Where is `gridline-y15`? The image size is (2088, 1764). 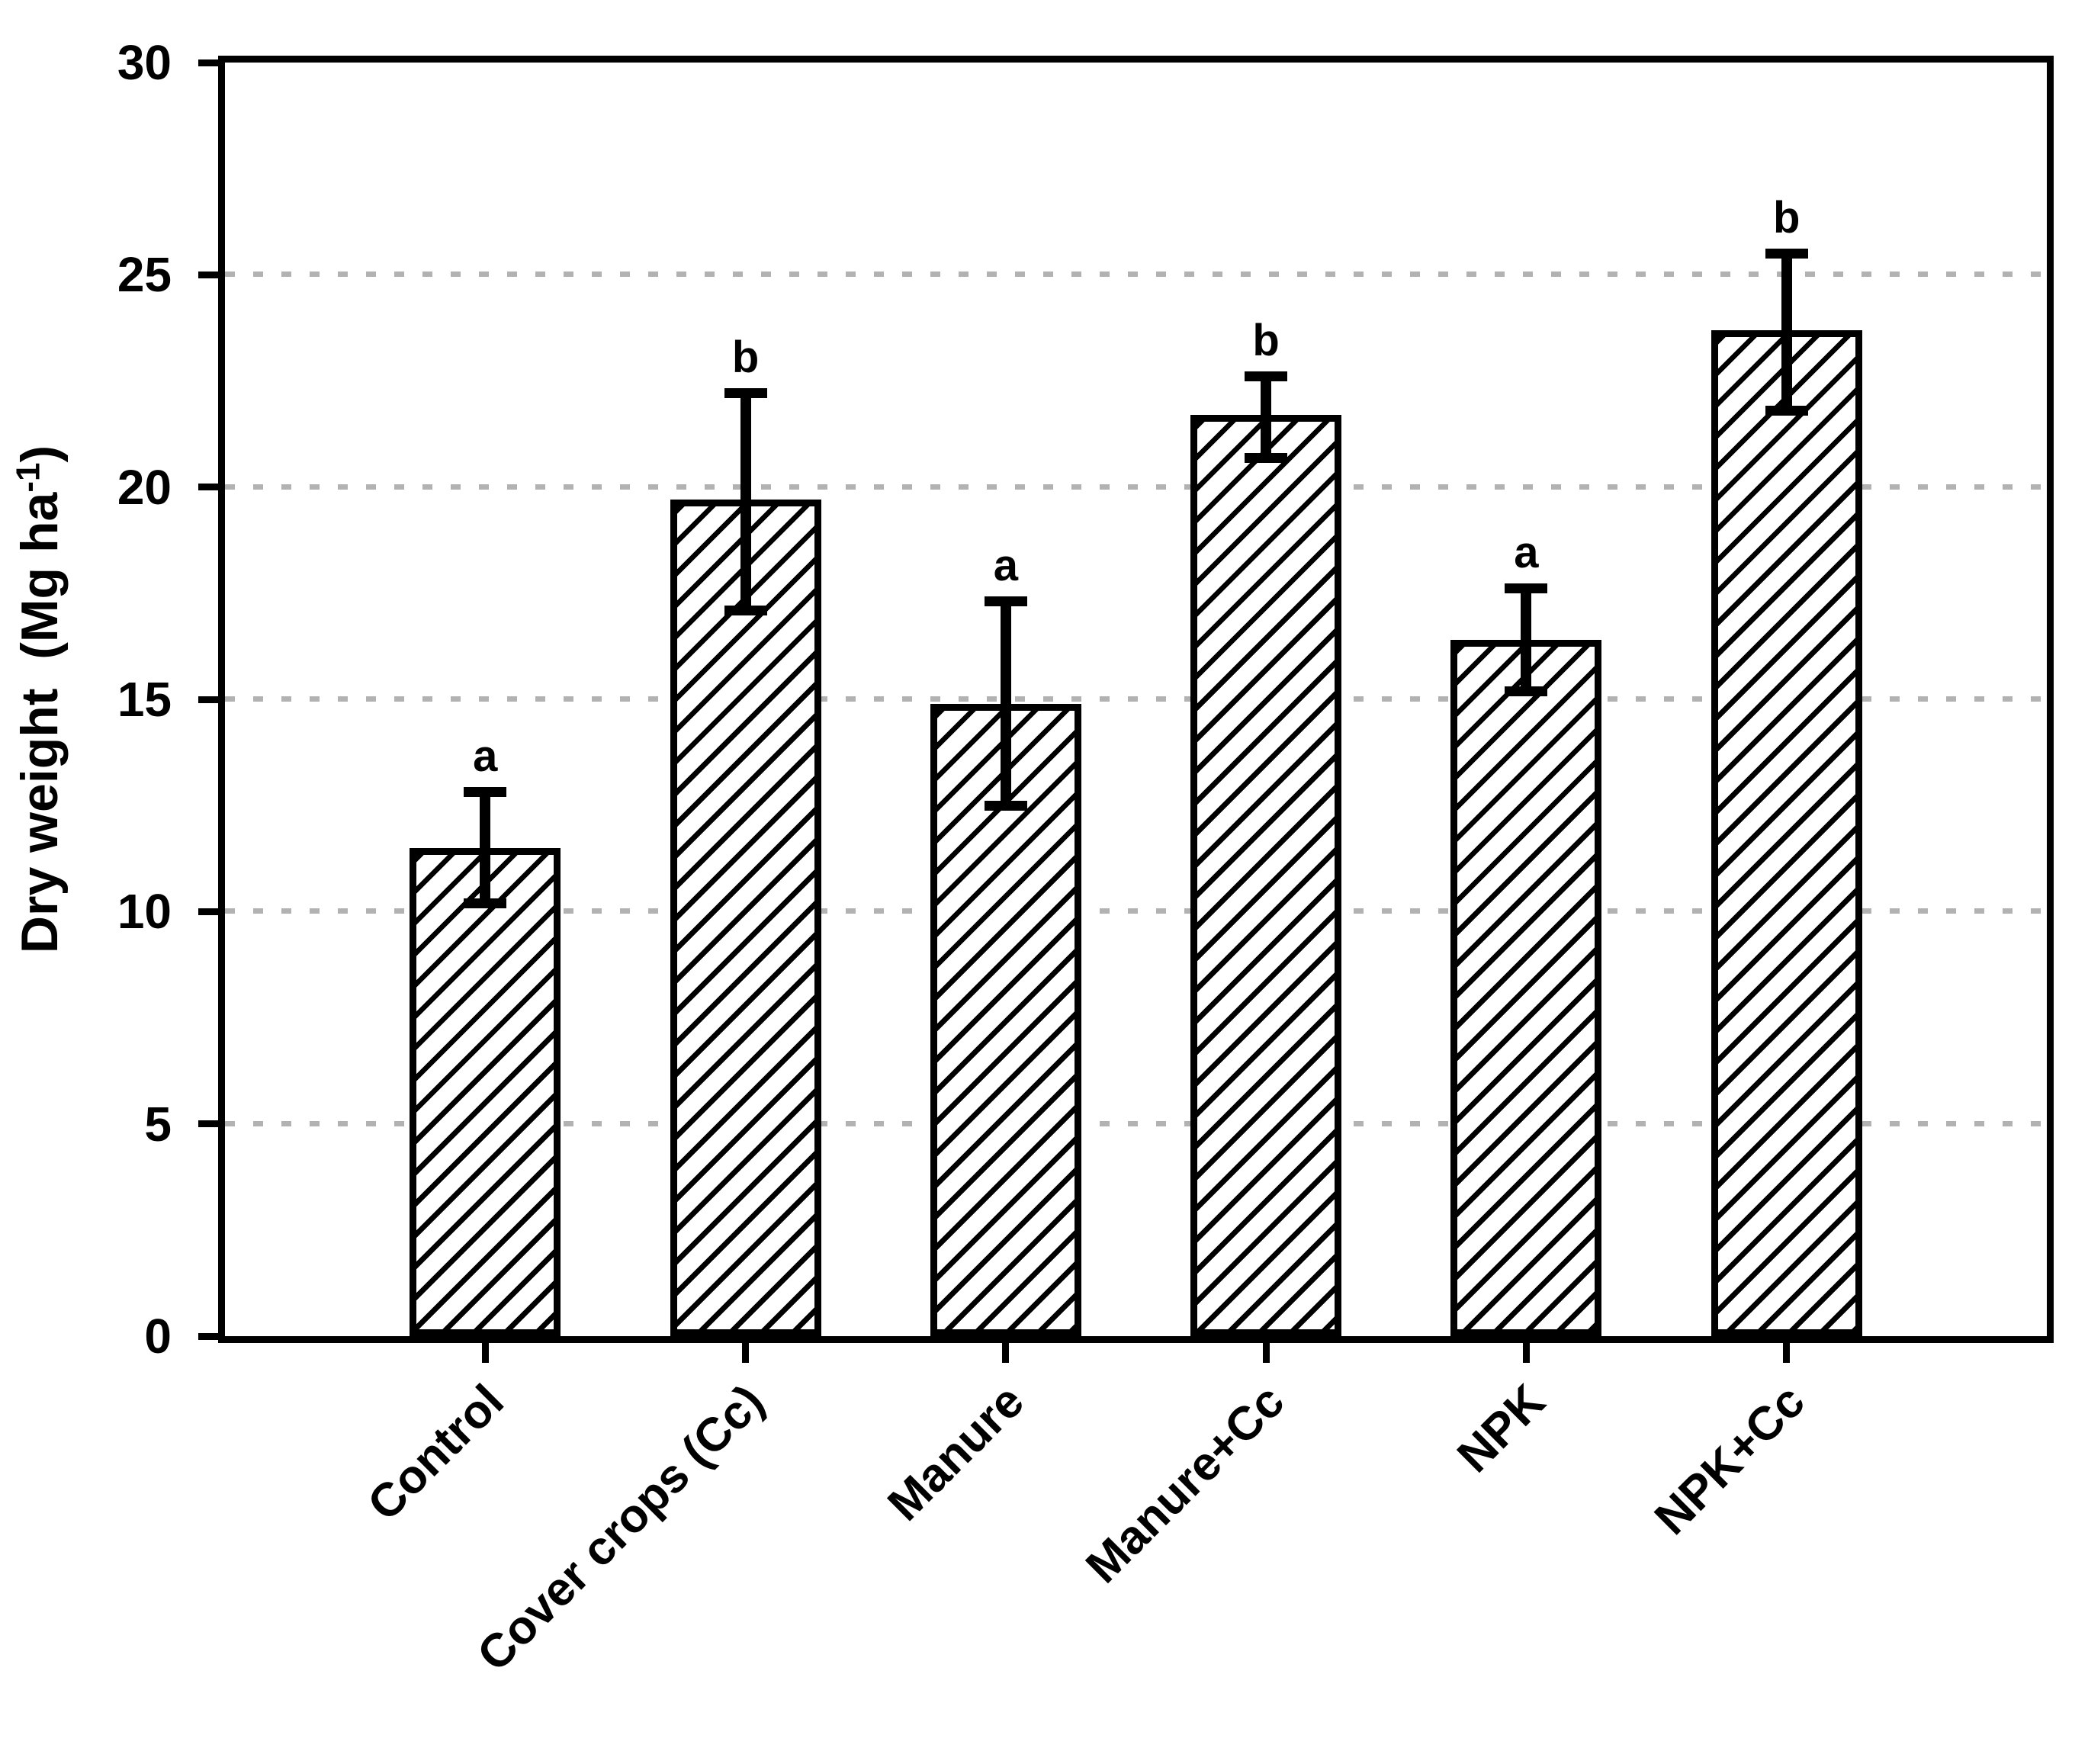 gridline-y15 is located at coordinates (1136, 699).